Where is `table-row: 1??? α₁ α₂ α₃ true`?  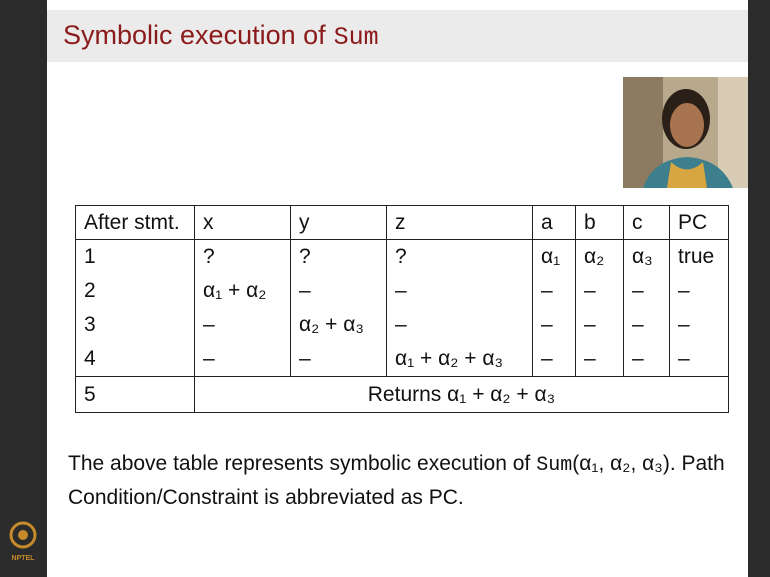 table-row: 1??? α₁ α₂ α₃ true is located at coordinates (402, 256).